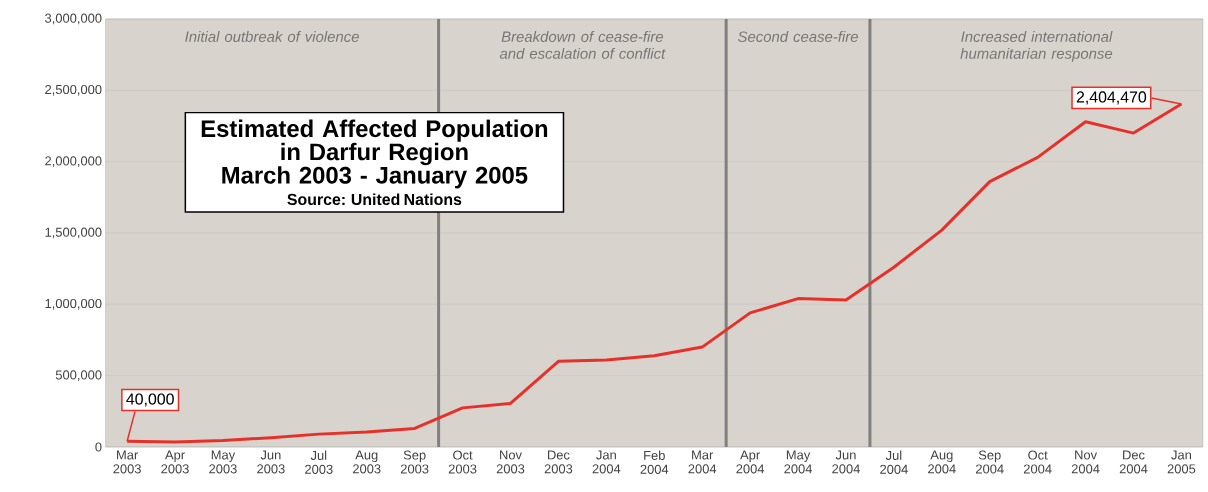 This screenshot has height=492, width=1208. Describe the element at coordinates (990, 462) in the screenshot. I see `x-tick-label: Sep 2004` at that location.